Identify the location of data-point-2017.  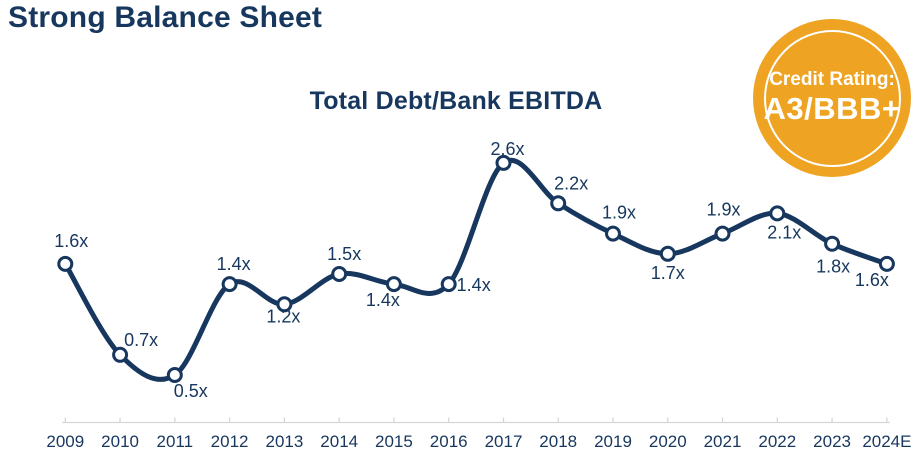
(503, 162).